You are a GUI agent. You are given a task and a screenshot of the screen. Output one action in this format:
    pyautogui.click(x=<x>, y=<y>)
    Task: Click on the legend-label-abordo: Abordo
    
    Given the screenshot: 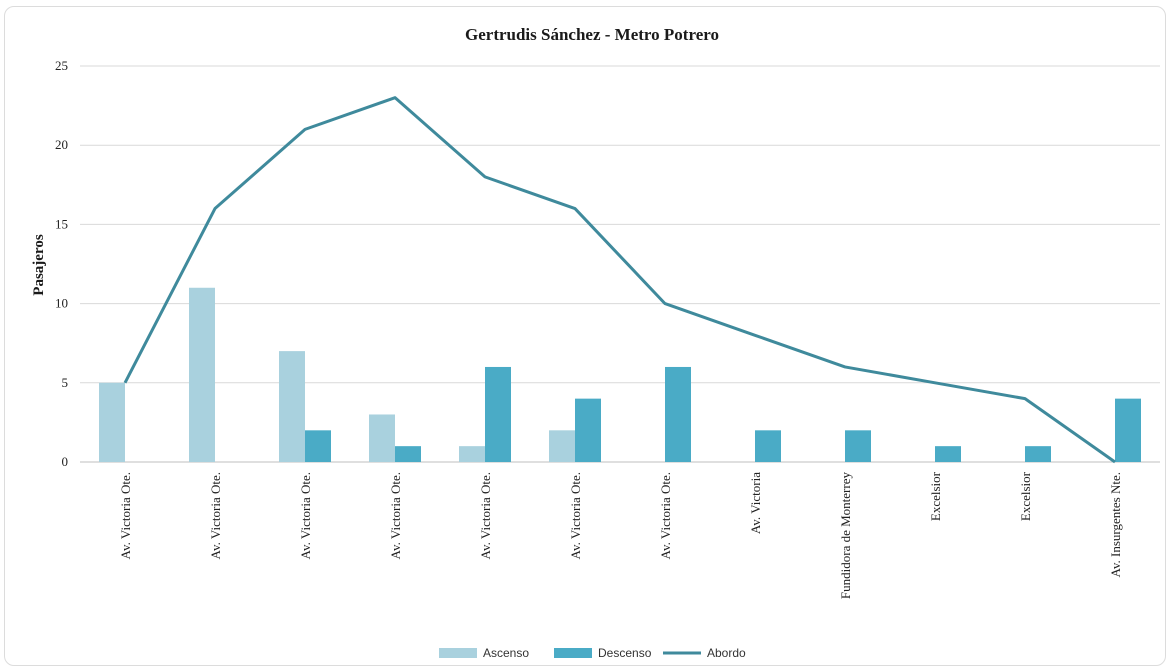 What is the action you would take?
    pyautogui.click(x=726, y=653)
    